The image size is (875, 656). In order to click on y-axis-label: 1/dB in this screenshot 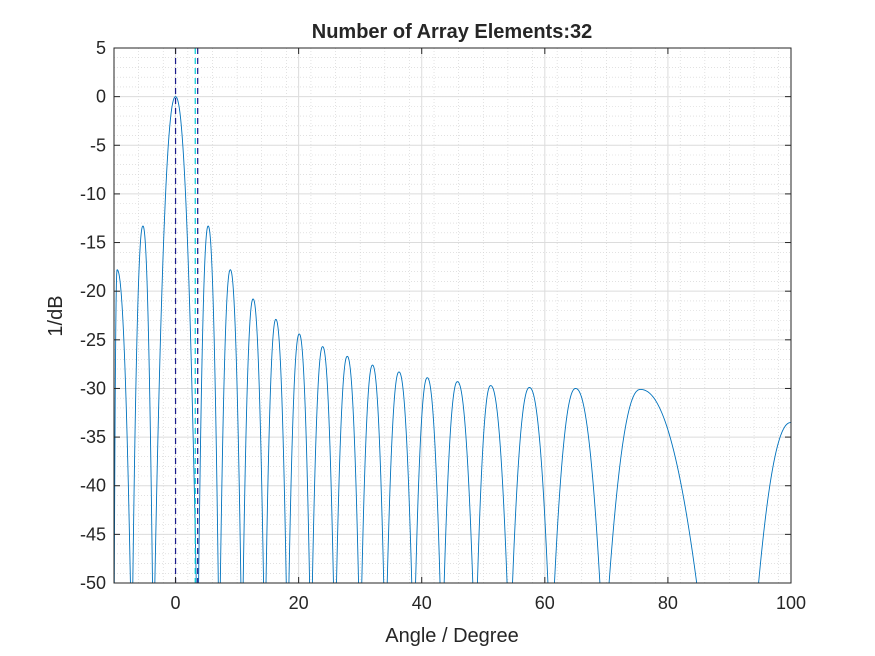, I will do `click(56, 315)`.